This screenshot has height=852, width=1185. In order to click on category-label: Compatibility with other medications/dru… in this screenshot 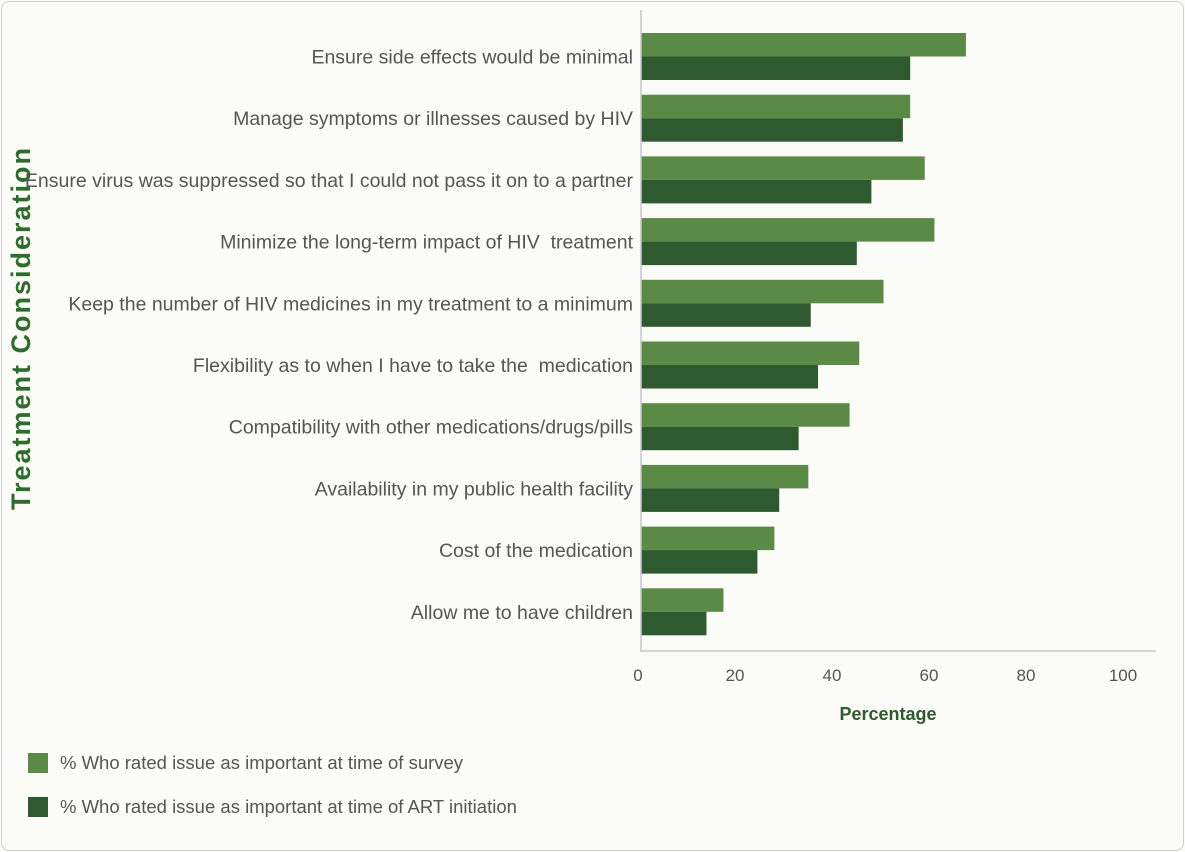, I will do `click(431, 428)`.